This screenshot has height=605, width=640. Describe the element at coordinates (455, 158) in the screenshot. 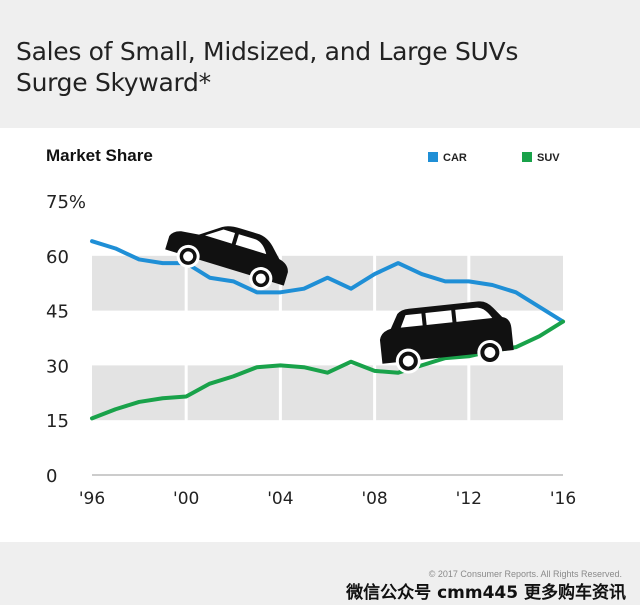

I see `legend-label: CAR` at that location.